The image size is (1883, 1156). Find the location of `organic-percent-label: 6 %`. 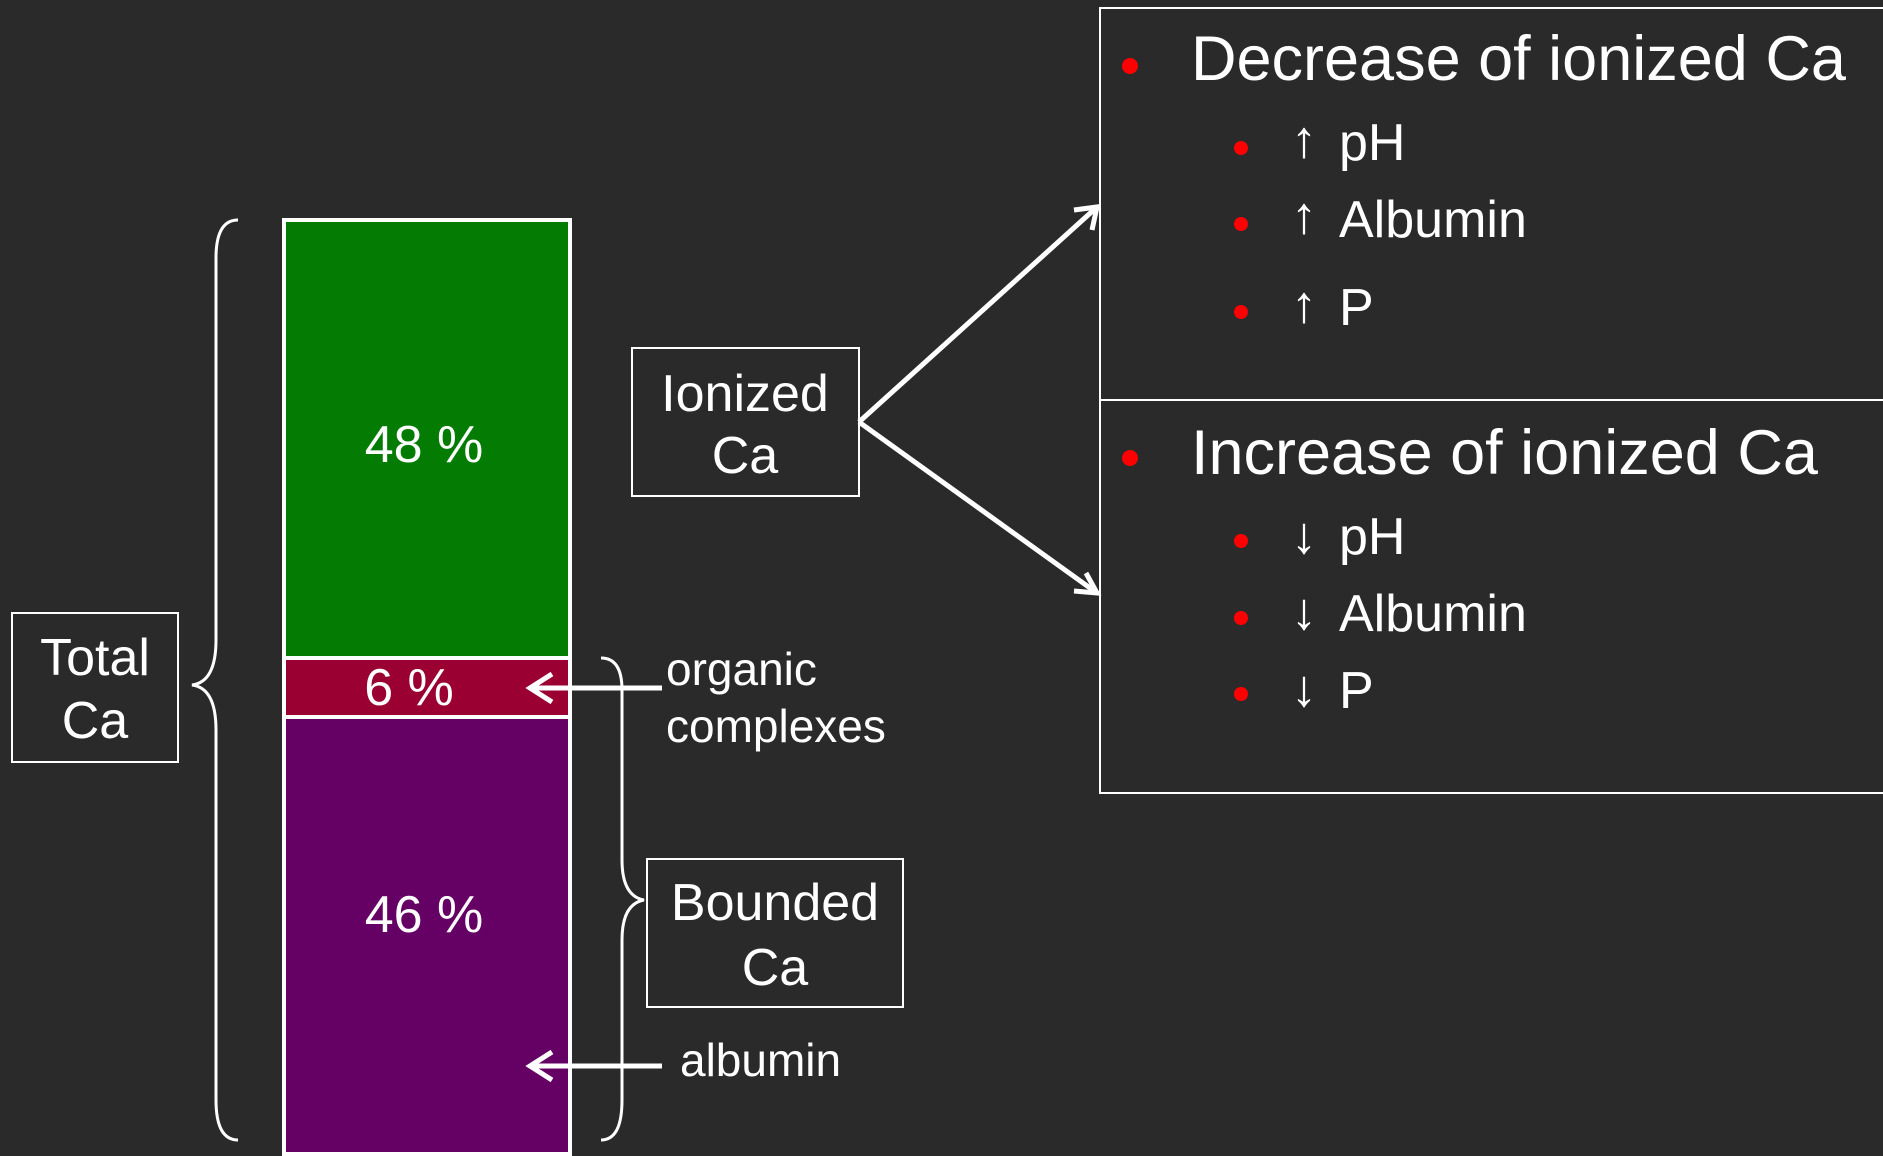

organic-percent-label: 6 % is located at coordinates (409, 688).